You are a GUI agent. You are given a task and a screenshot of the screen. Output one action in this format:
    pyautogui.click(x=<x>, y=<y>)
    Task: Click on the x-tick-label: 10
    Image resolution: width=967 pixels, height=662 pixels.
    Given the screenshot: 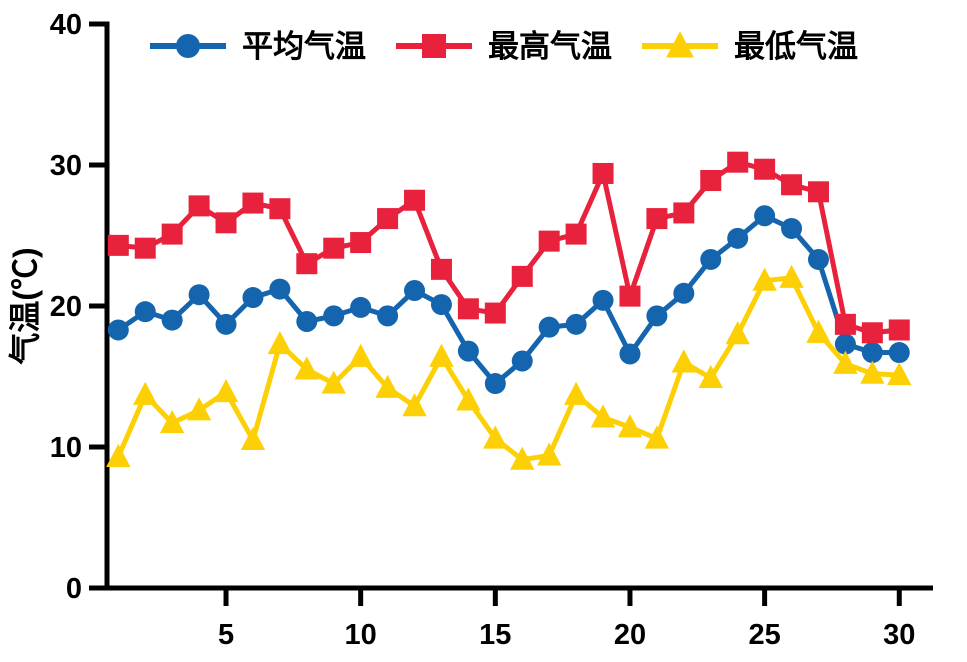 What is the action you would take?
    pyautogui.click(x=361, y=635)
    